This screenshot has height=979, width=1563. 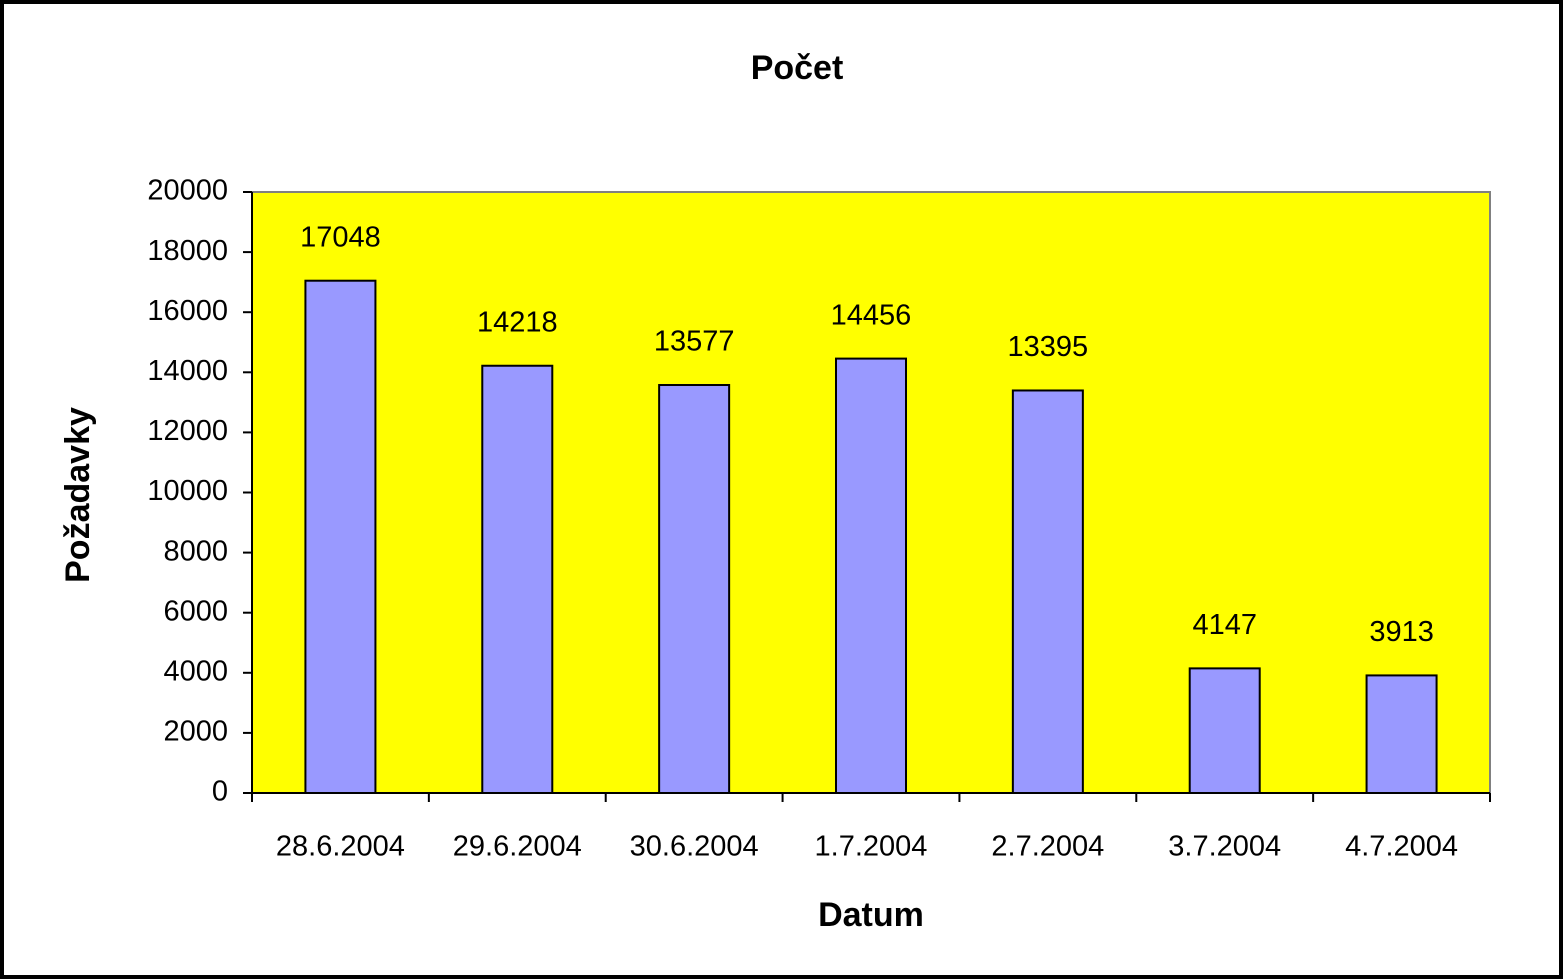 I want to click on y-tick-label: 16000, so click(x=187, y=311).